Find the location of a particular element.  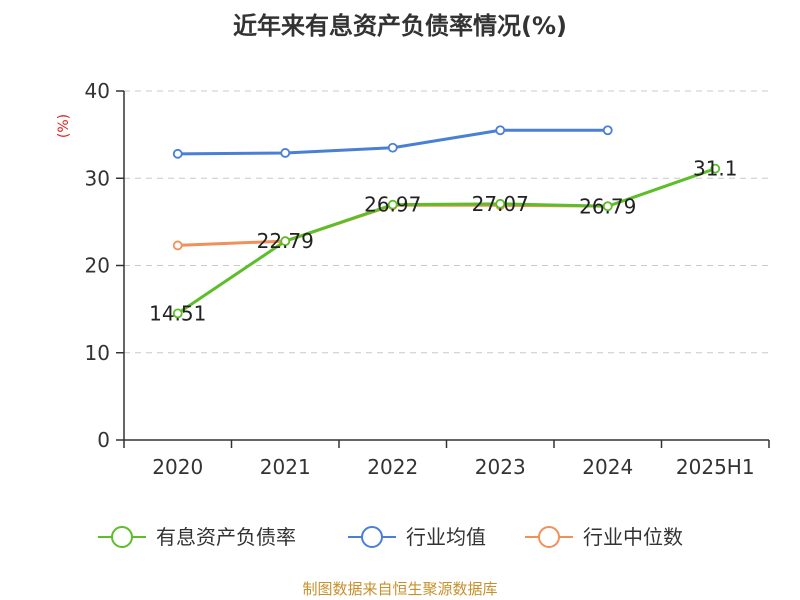

series-0-point-2020 is located at coordinates (177, 313).